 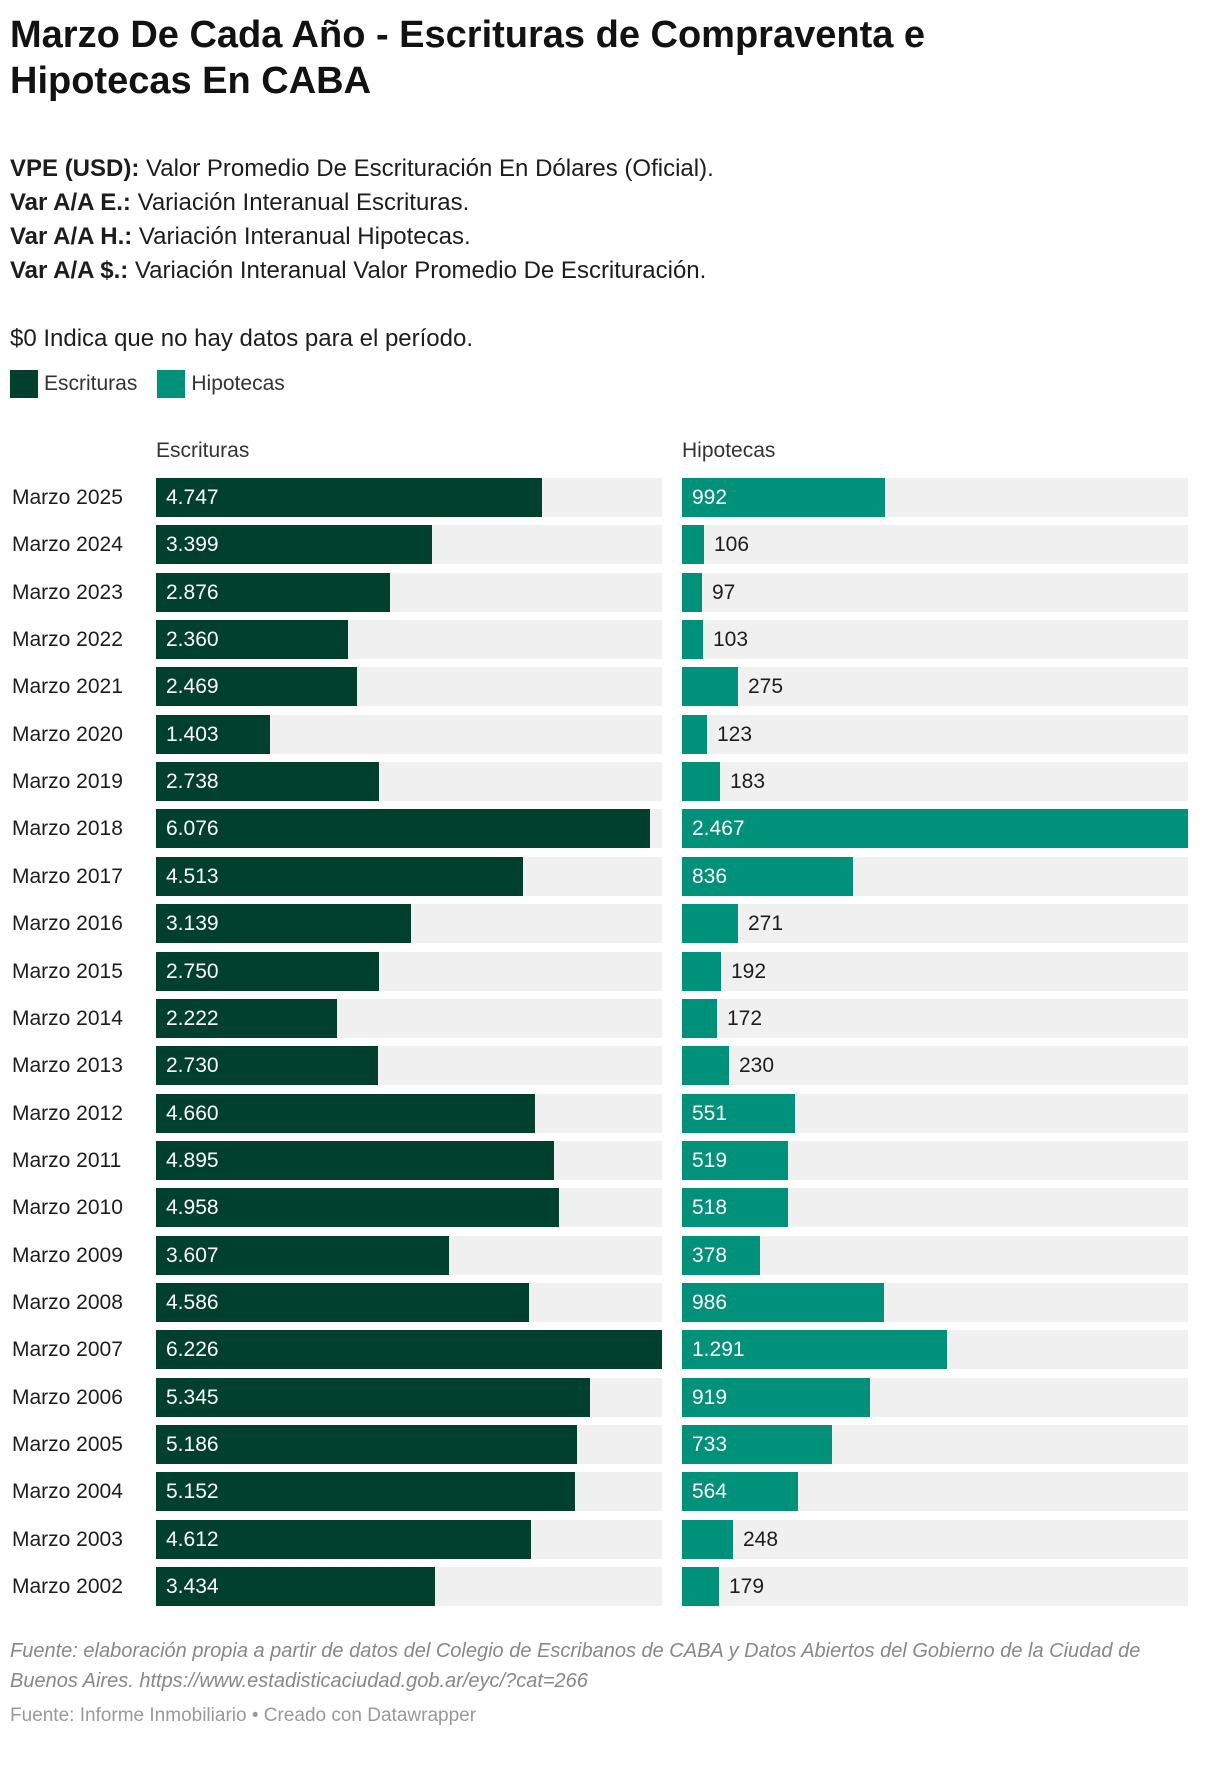 I want to click on escrituras-value-label: 4.612, so click(x=192, y=1539).